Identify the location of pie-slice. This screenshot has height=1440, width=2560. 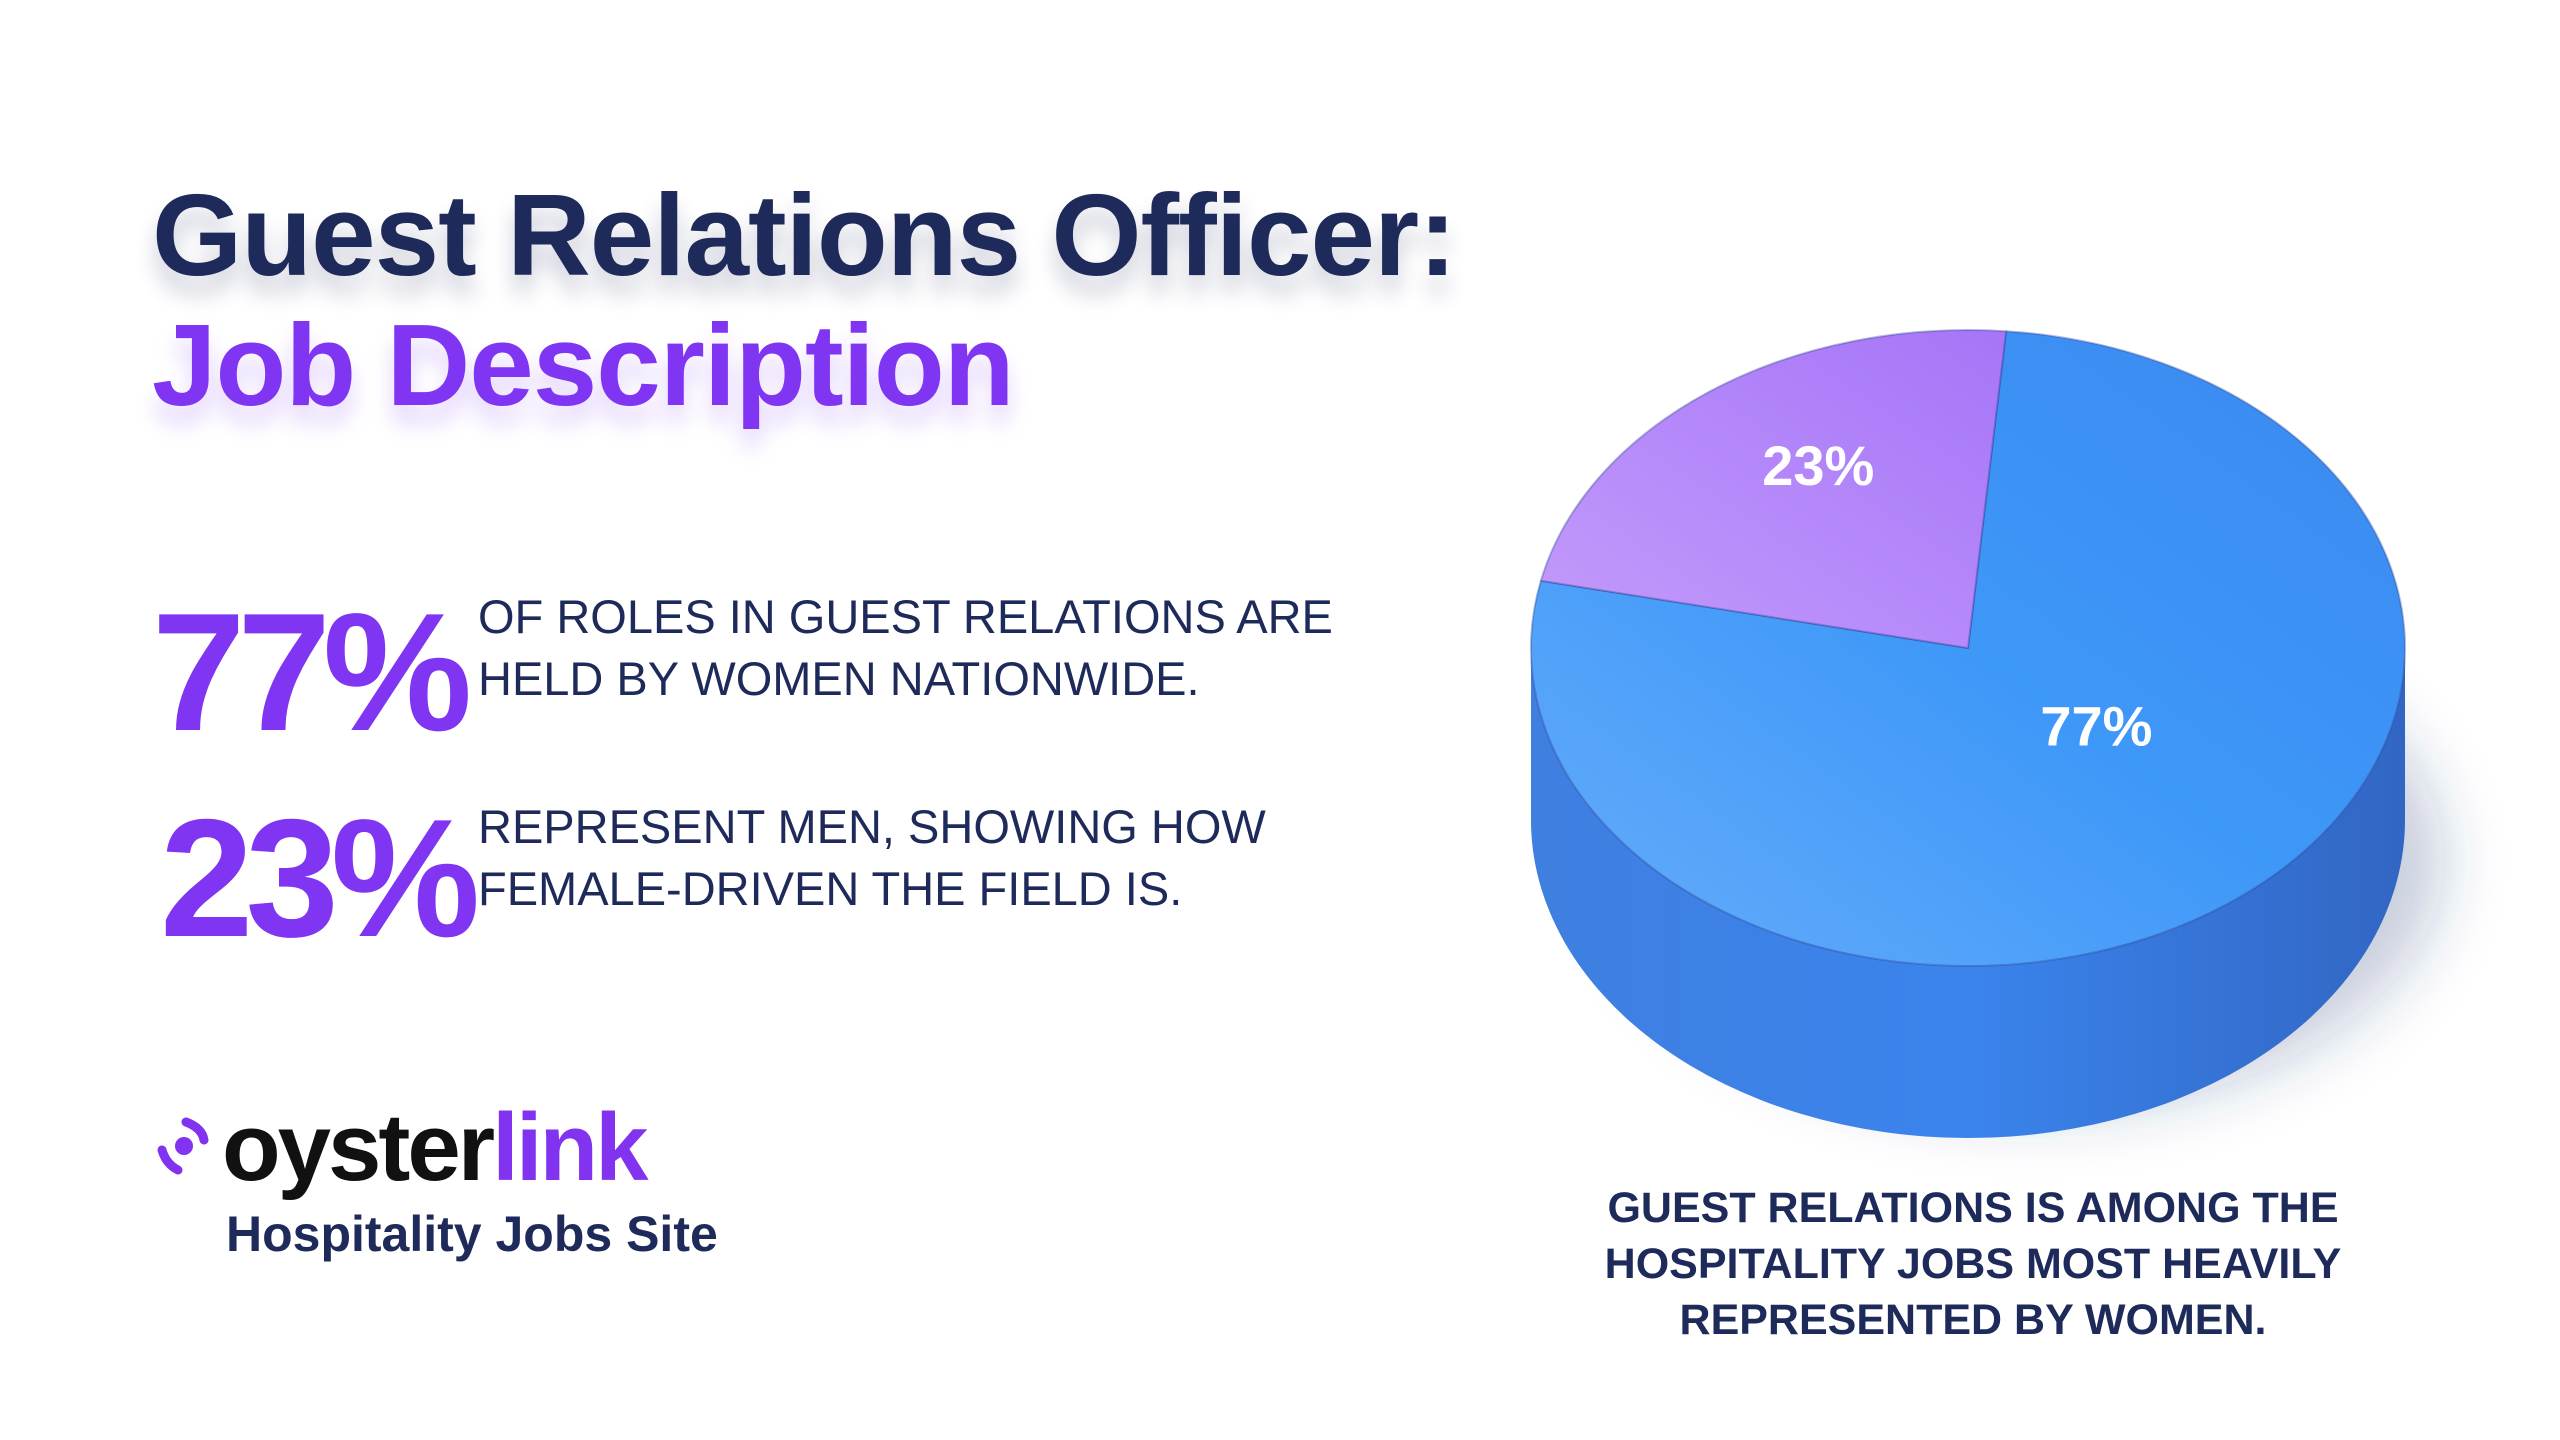
(1773, 489).